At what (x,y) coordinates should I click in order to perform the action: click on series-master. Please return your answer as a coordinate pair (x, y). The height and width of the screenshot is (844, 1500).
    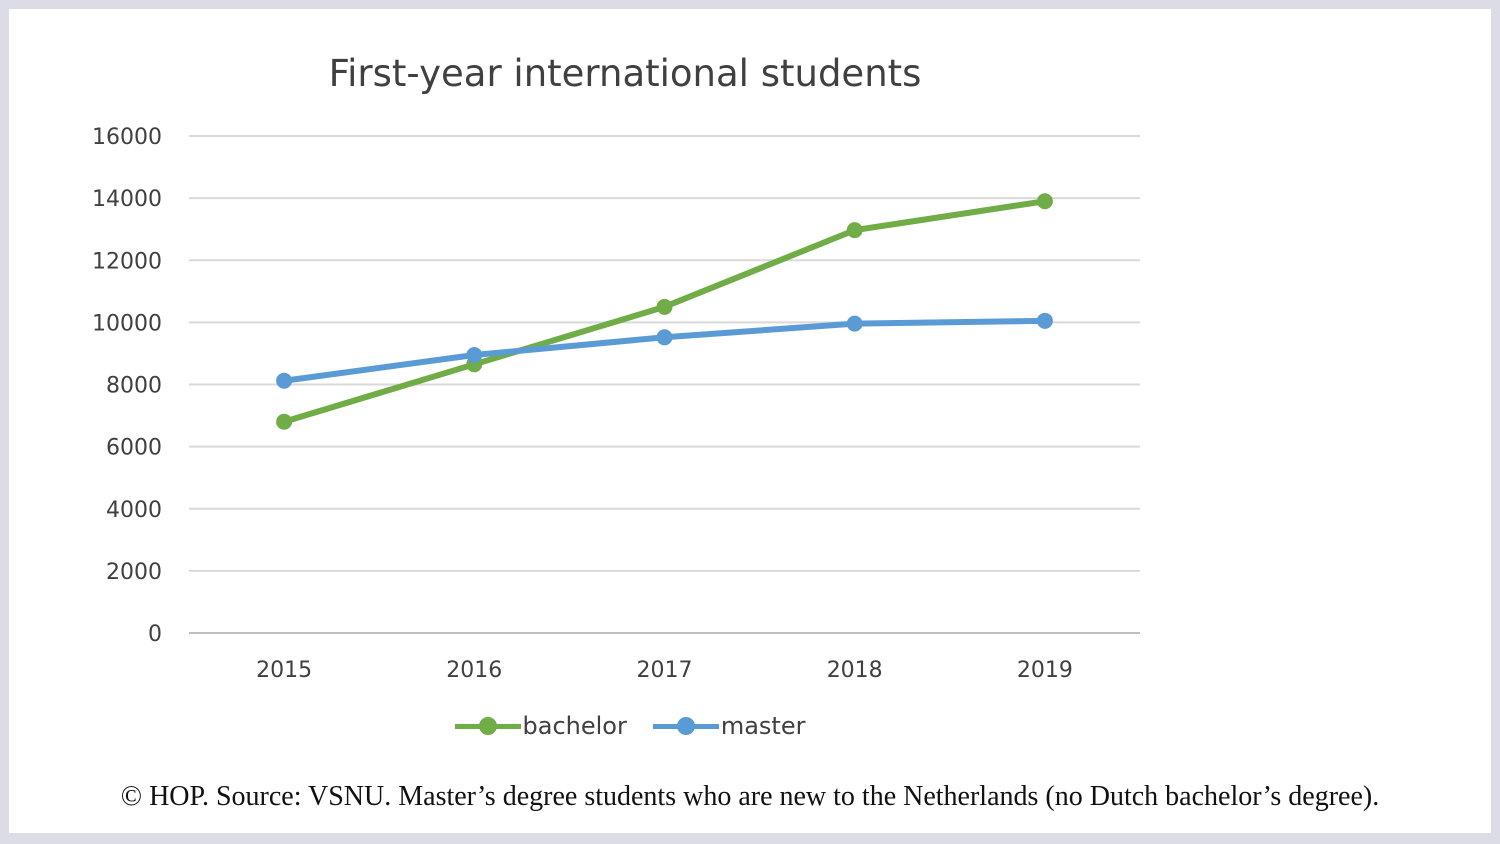
    Looking at the image, I should click on (664, 350).